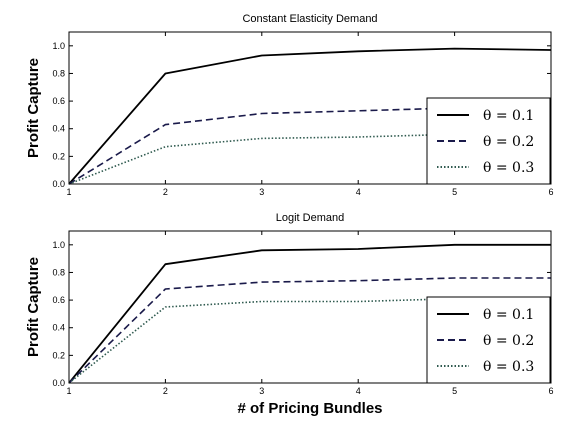 The height and width of the screenshot is (436, 581). Describe the element at coordinates (309, 19) in the screenshot. I see `chart-title: Constant Elasticity Demand` at that location.